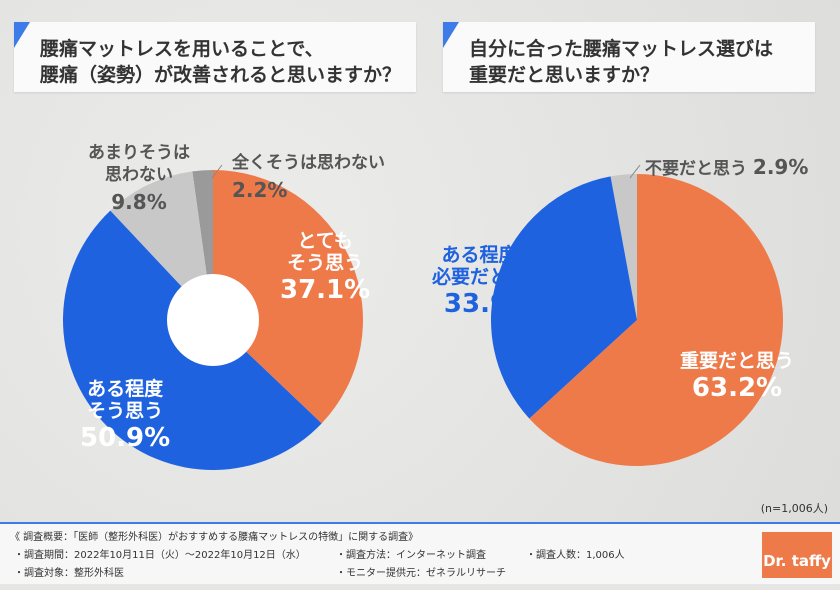  I want to click on survey-count: ・調査人数：1,006人, so click(575, 555).